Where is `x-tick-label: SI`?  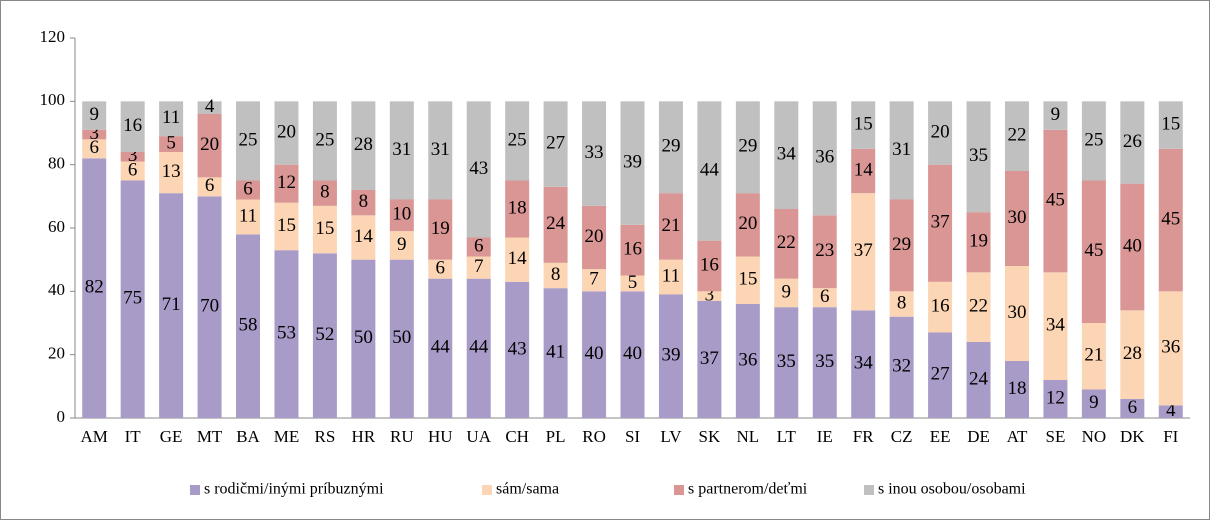
x-tick-label: SI is located at coordinates (632, 436).